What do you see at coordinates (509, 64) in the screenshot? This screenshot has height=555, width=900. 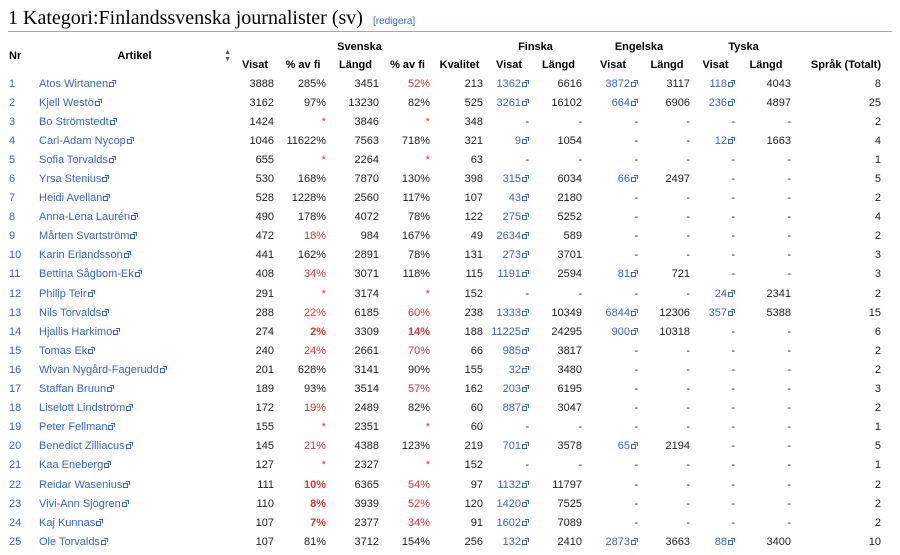 I see `subcol-5: Visat` at bounding box center [509, 64].